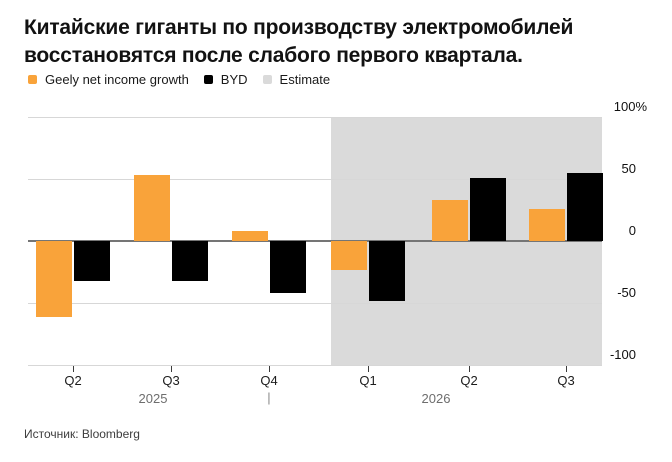 The image size is (672, 462). What do you see at coordinates (630, 106) in the screenshot?
I see `y-axis-label-100: 100%` at bounding box center [630, 106].